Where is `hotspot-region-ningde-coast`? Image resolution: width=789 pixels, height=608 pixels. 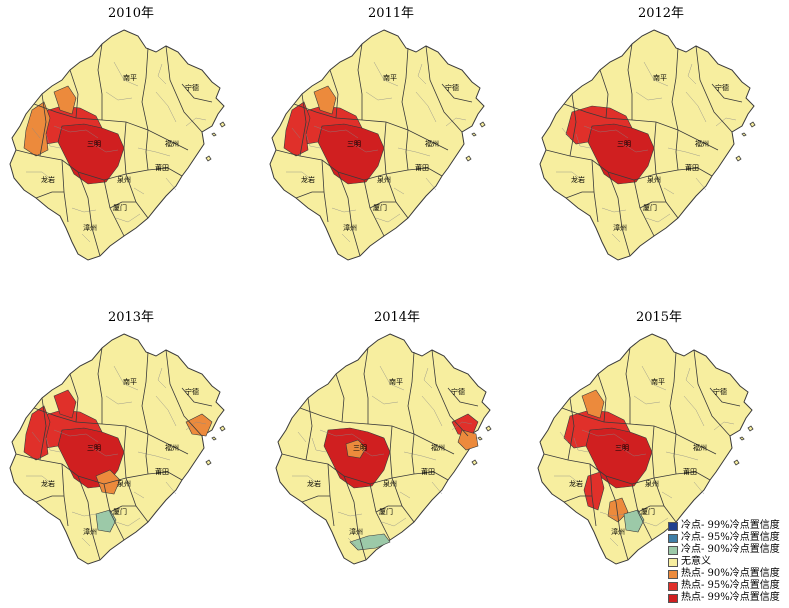 hotspot-region-ningde-coast is located at coordinates (199, 425).